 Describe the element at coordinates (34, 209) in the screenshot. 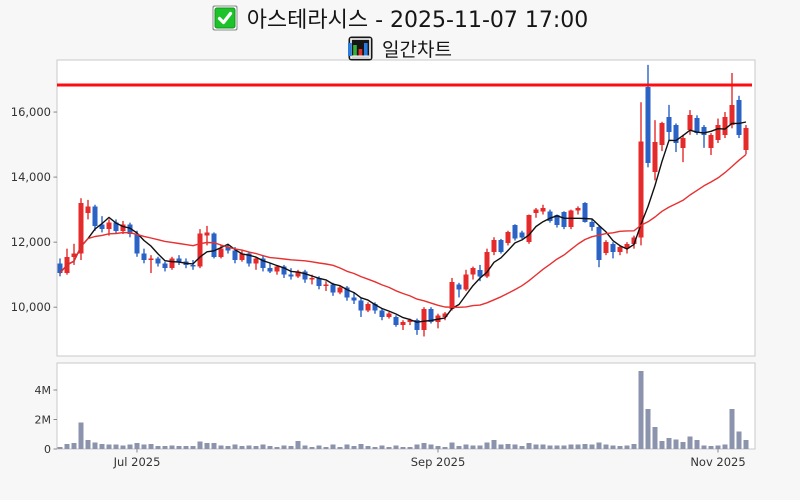

I see `price-axis: 10,000 12,000 14,000 16,000` at that location.